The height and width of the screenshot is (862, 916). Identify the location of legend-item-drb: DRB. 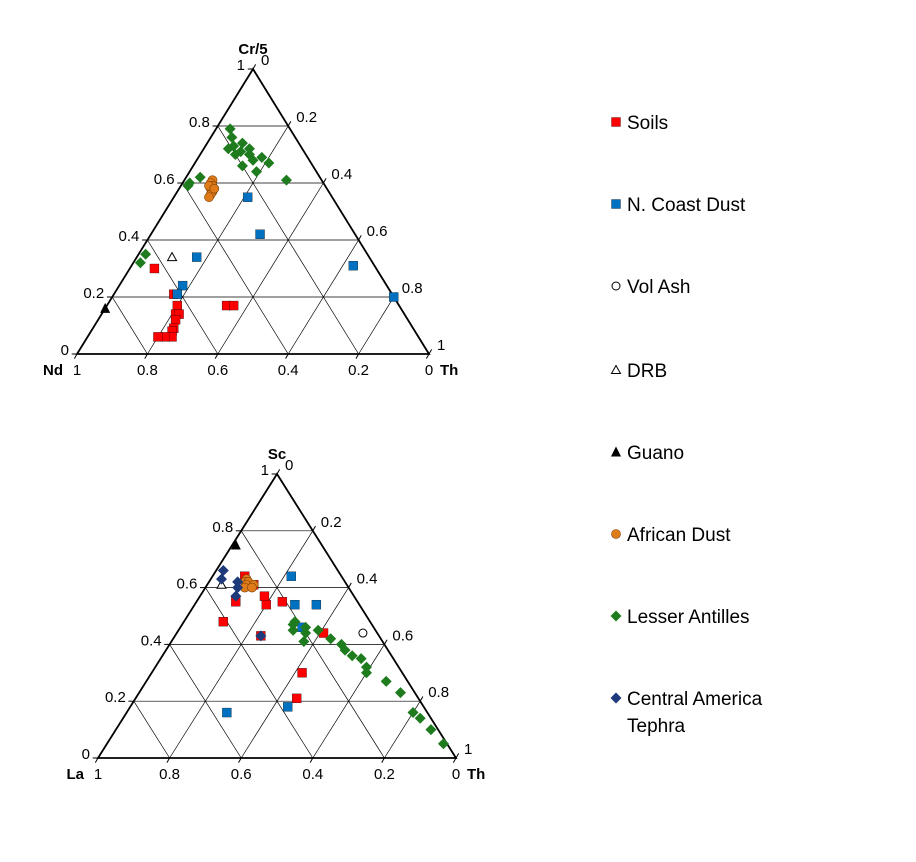
(638, 371).